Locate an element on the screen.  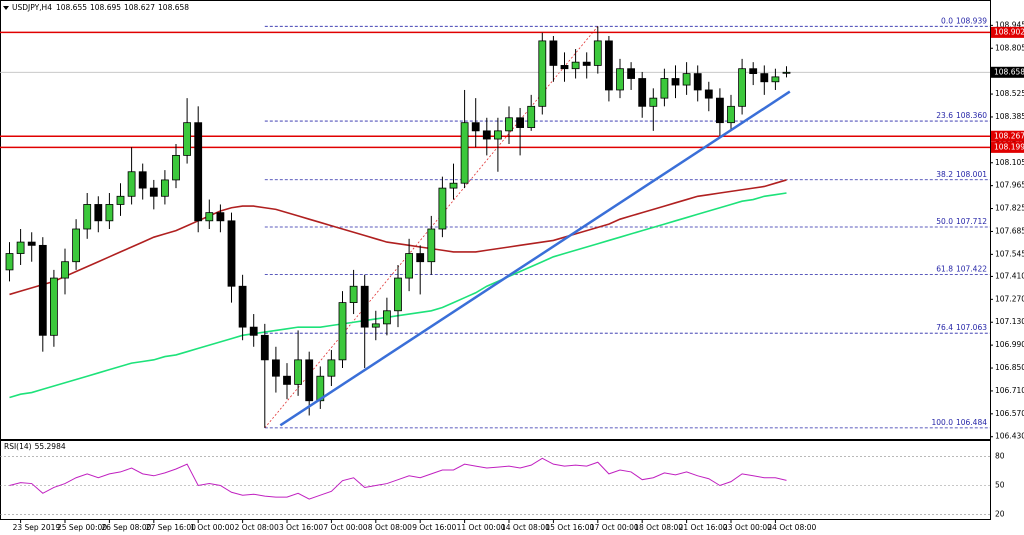
fib-label: 38.2 108.001 is located at coordinates (961, 174).